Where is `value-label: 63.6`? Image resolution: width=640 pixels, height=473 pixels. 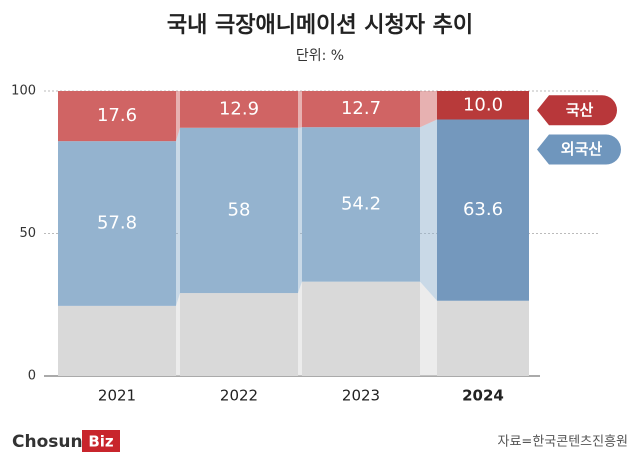
value-label: 63.6 is located at coordinates (483, 209).